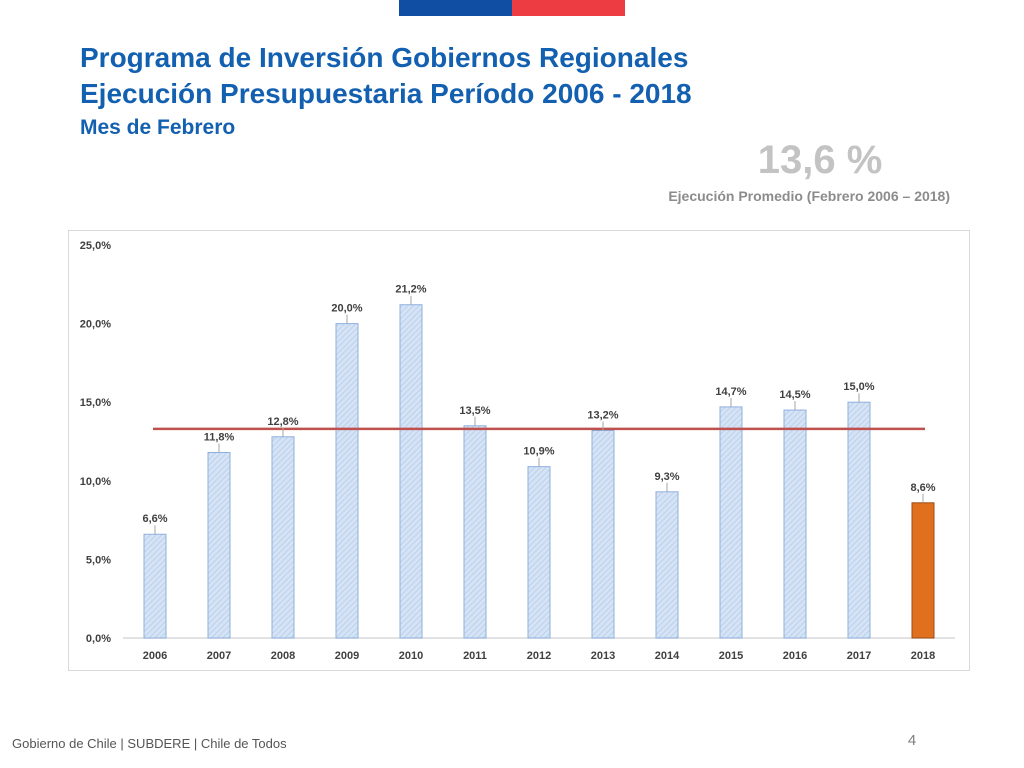  I want to click on y-tick-label: 20,0%, so click(95, 325).